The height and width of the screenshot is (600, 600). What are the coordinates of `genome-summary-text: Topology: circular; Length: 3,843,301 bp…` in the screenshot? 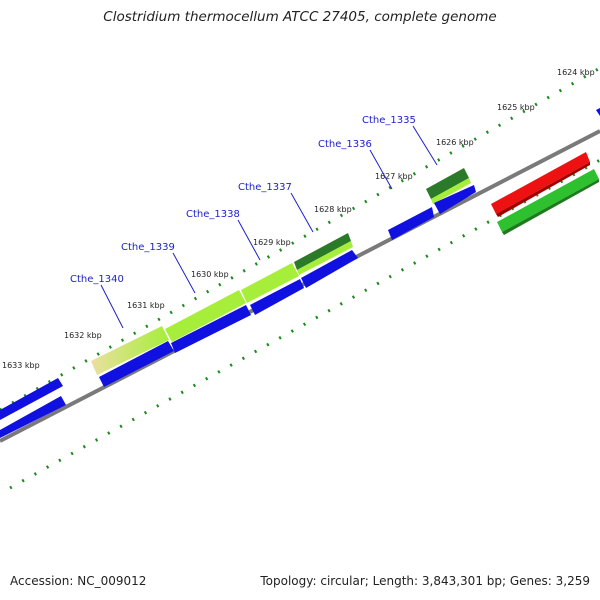 It's located at (425, 581).